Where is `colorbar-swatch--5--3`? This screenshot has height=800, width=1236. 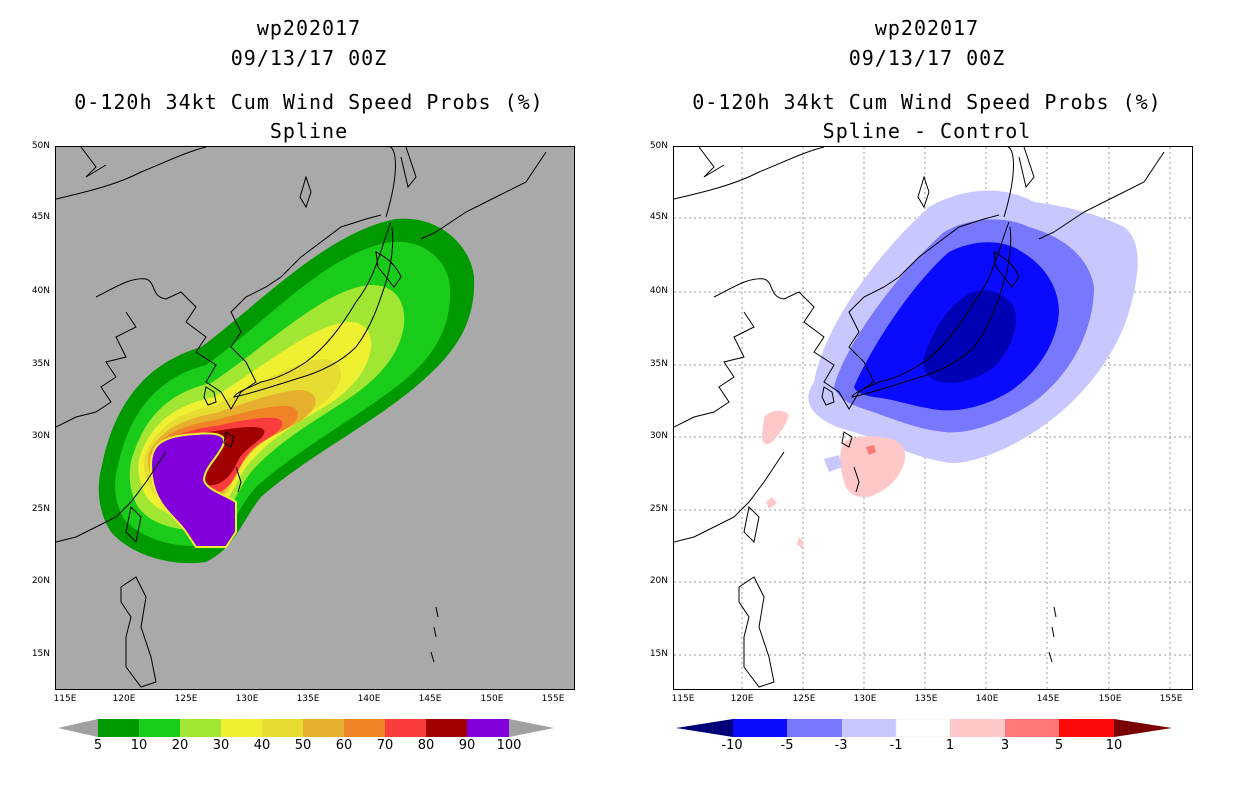
colorbar-swatch--5--3 is located at coordinates (814, 728).